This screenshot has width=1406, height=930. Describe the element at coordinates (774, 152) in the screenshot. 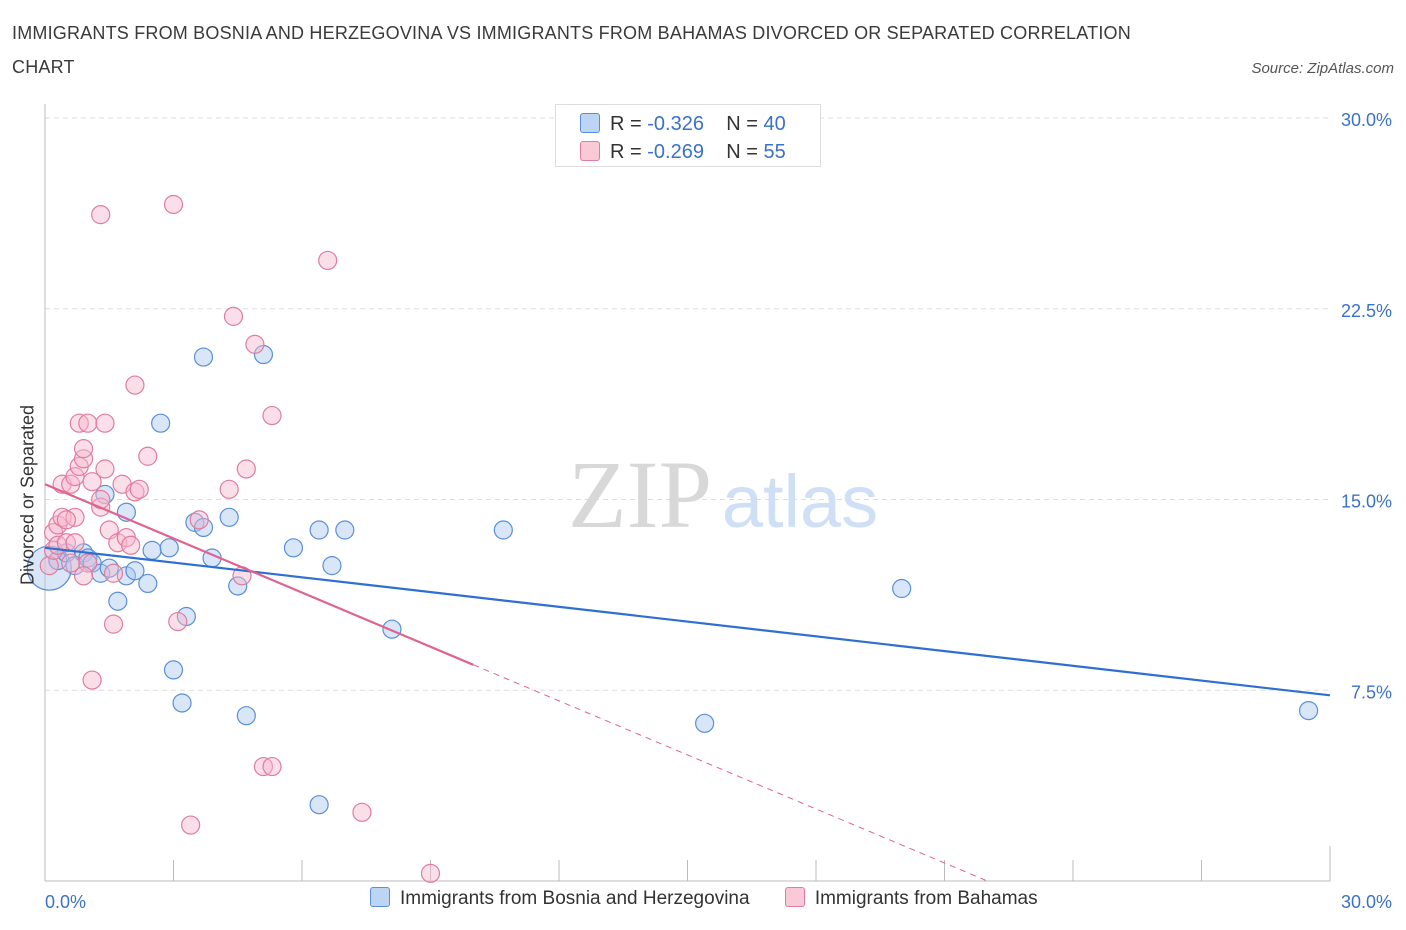

I see `legend-n-value: 55` at that location.